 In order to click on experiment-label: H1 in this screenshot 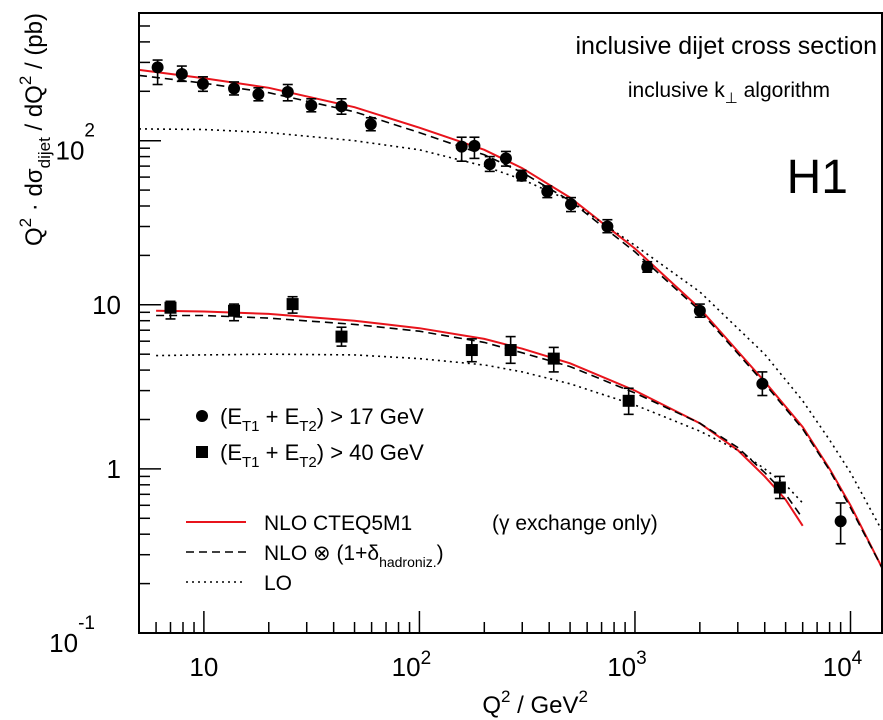, I will do `click(817, 177)`.